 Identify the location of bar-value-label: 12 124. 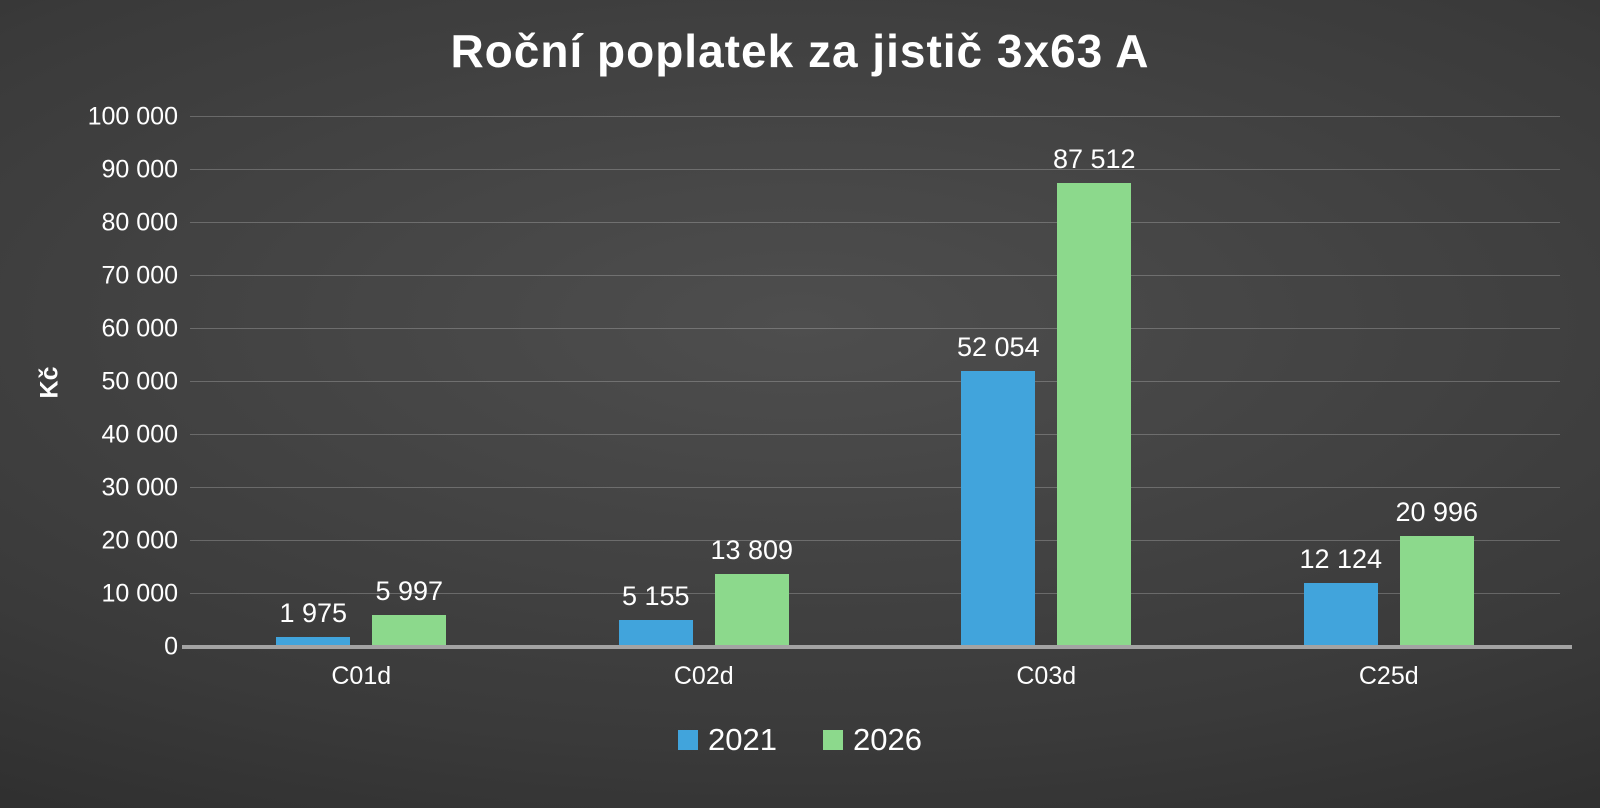
(1341, 558).